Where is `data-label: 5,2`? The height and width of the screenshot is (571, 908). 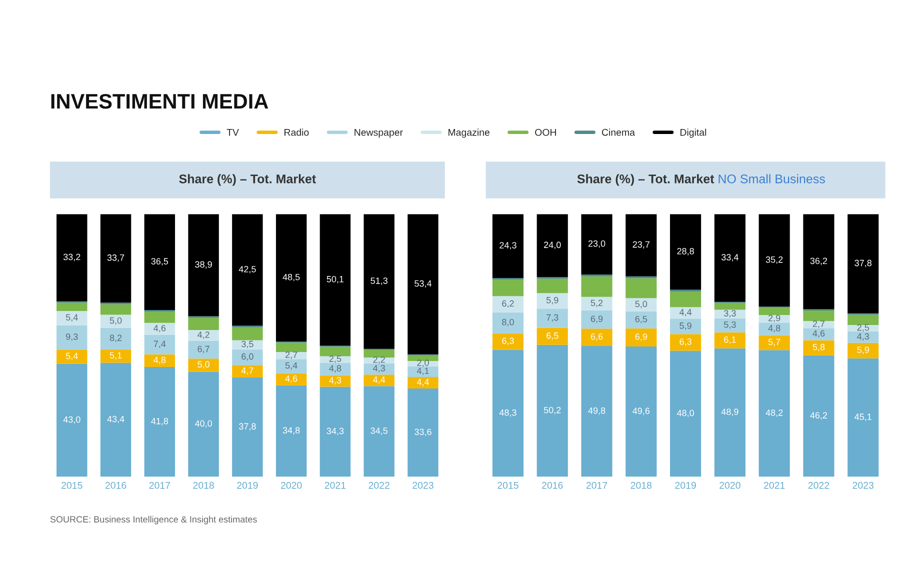 data-label: 5,2 is located at coordinates (596, 304).